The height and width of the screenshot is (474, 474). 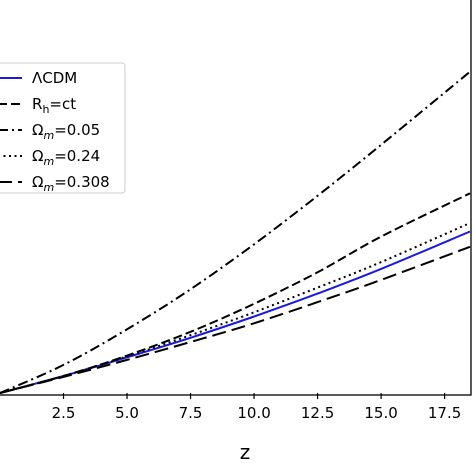 What do you see at coordinates (444, 413) in the screenshot?
I see `x-tick-label-6: 17.5` at bounding box center [444, 413].